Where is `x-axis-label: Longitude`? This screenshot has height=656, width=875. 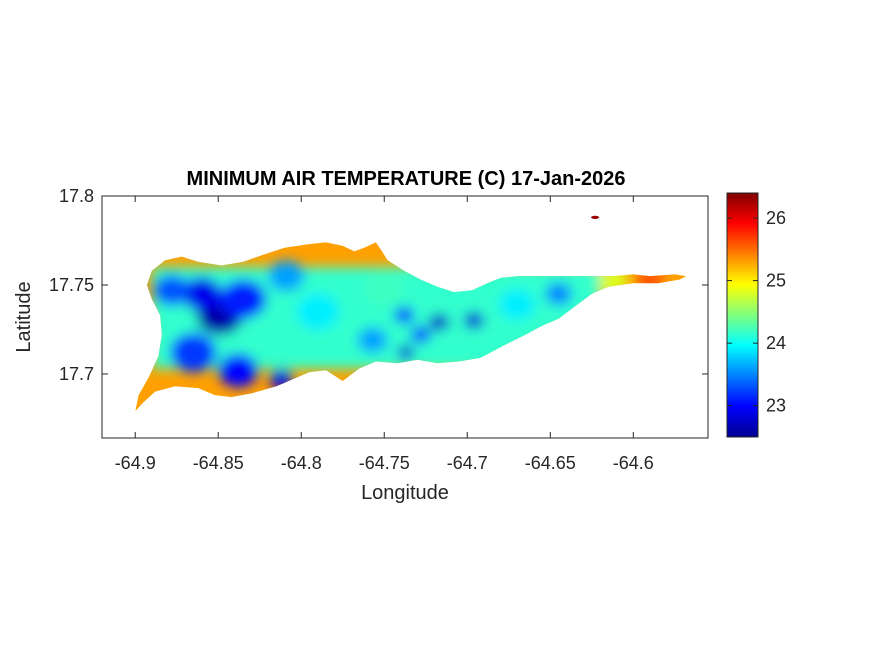
x-axis-label: Longitude is located at coordinates (405, 493).